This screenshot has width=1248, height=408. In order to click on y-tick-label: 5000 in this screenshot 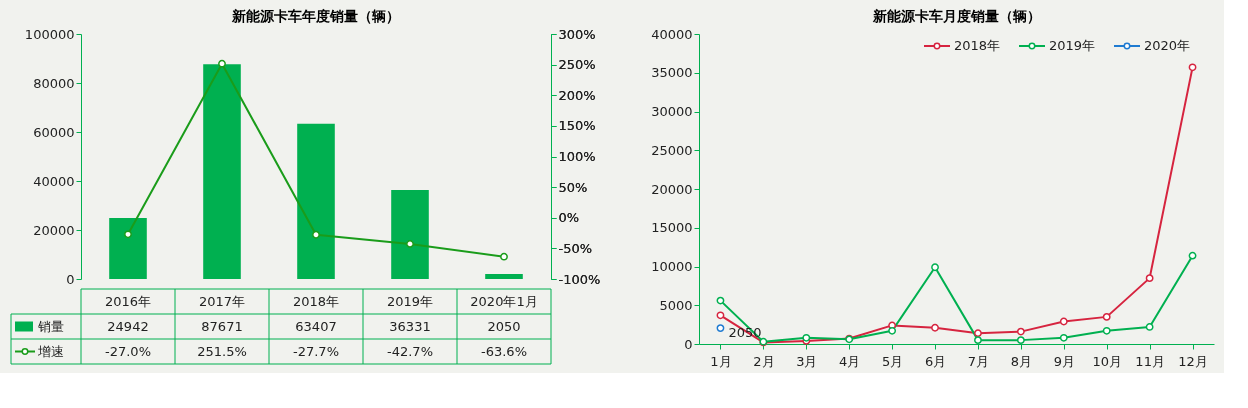, I will do `click(676, 305)`.